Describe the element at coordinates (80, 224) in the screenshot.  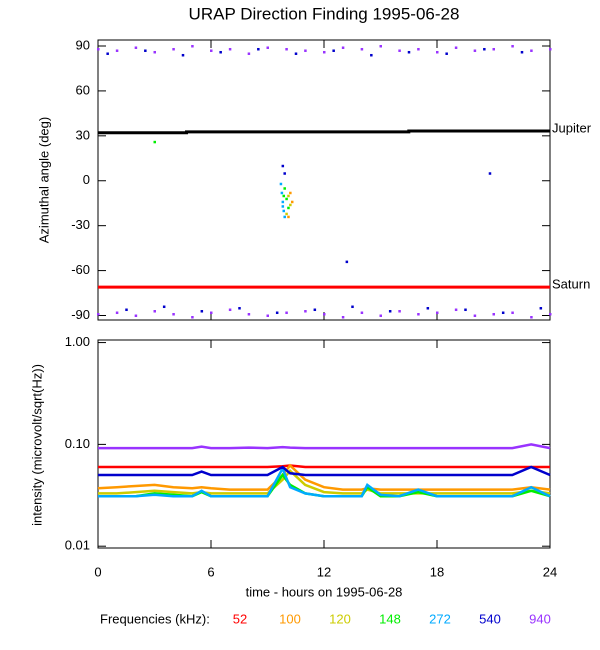
I see `y-tick-label: -30` at that location.